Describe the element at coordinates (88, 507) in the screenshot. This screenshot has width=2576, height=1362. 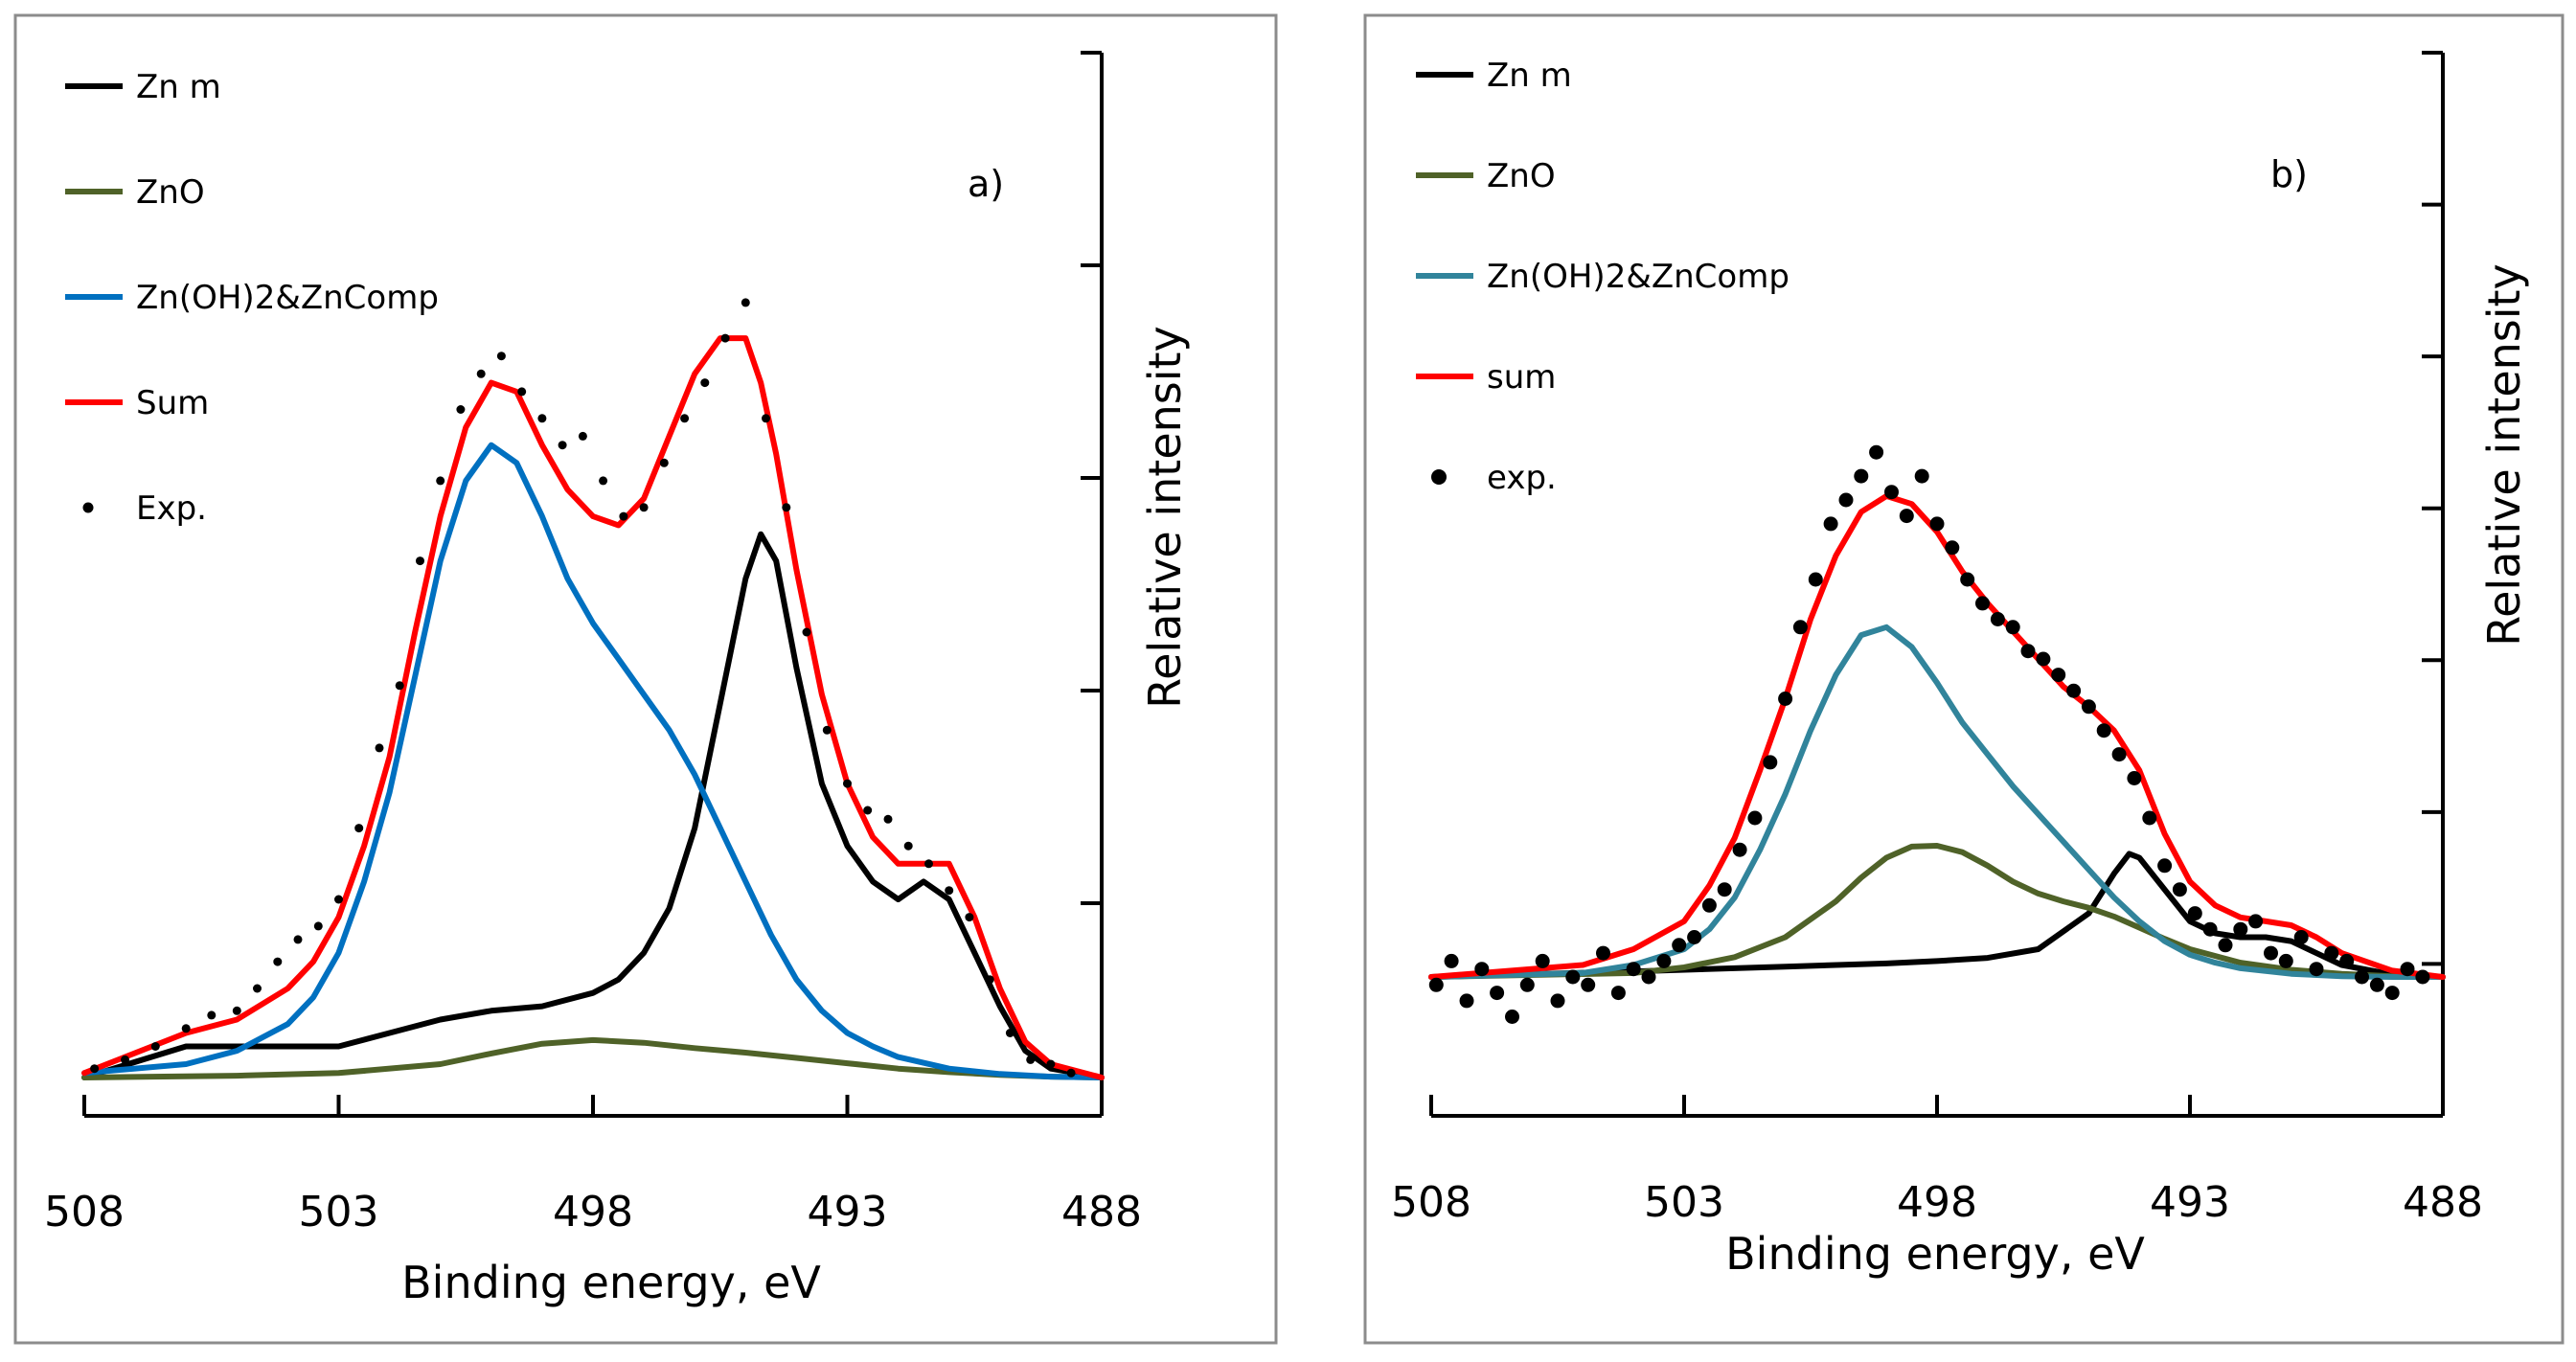
I see `legend-swatch-exp` at that location.